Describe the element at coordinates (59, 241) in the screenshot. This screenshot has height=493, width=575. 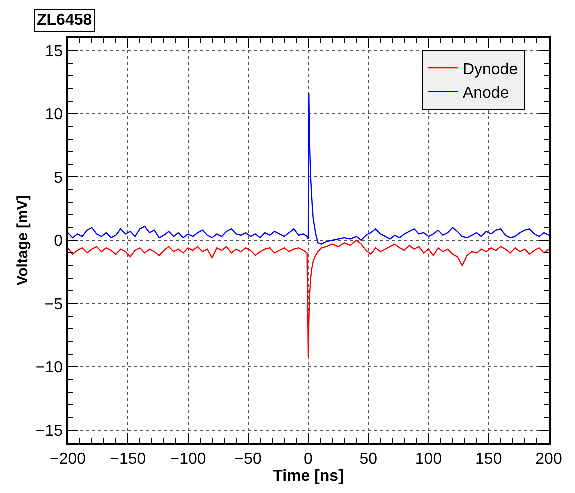
I see `y-tick-label: 0` at that location.